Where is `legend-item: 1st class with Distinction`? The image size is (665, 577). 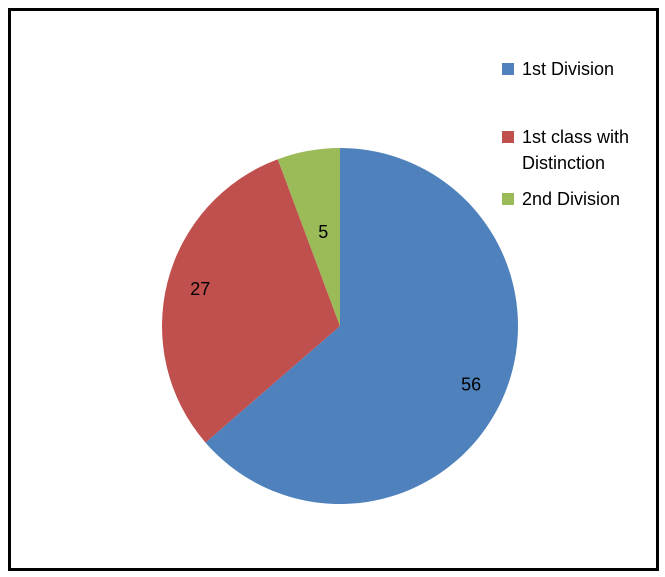
legend-item: 1st class with Distinction is located at coordinates (583, 150).